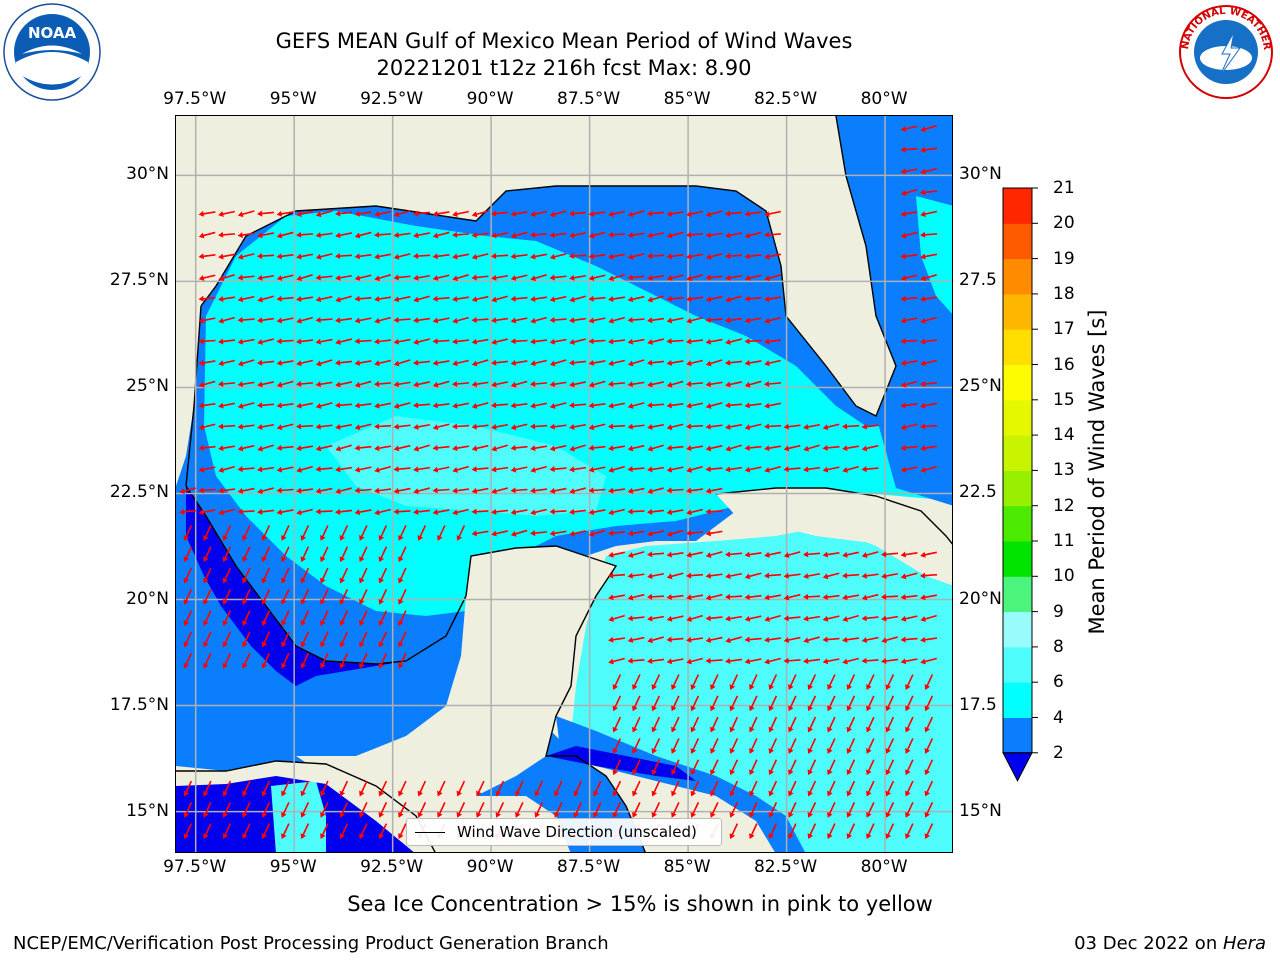  Describe the element at coordinates (139, 704) in the screenshot. I see `lat-tick-left-5: 17.5°N` at that location.